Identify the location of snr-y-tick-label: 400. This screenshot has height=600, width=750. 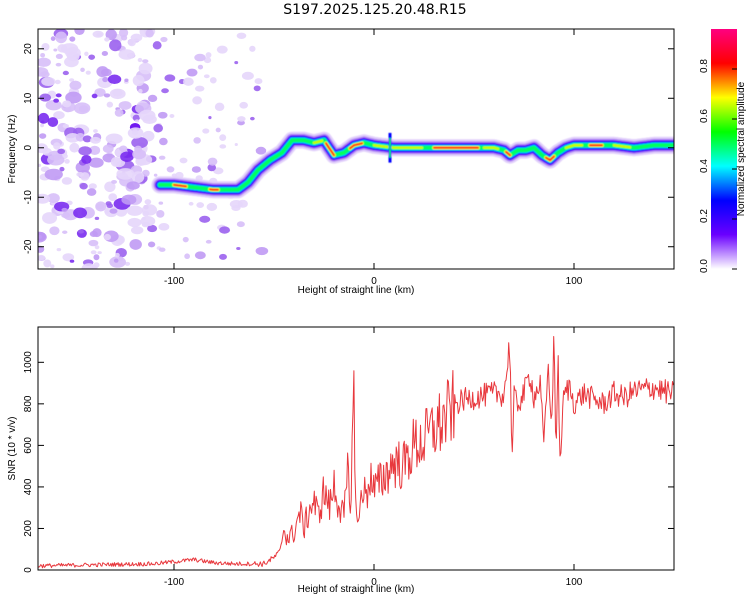
(28, 486).